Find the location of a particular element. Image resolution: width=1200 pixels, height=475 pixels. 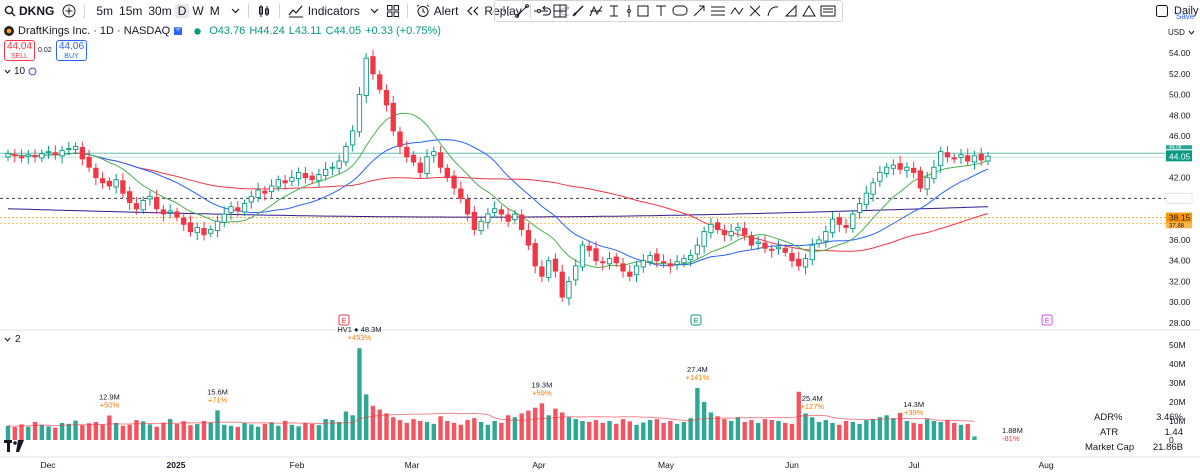

plus-circle-icon is located at coordinates (69, 11).